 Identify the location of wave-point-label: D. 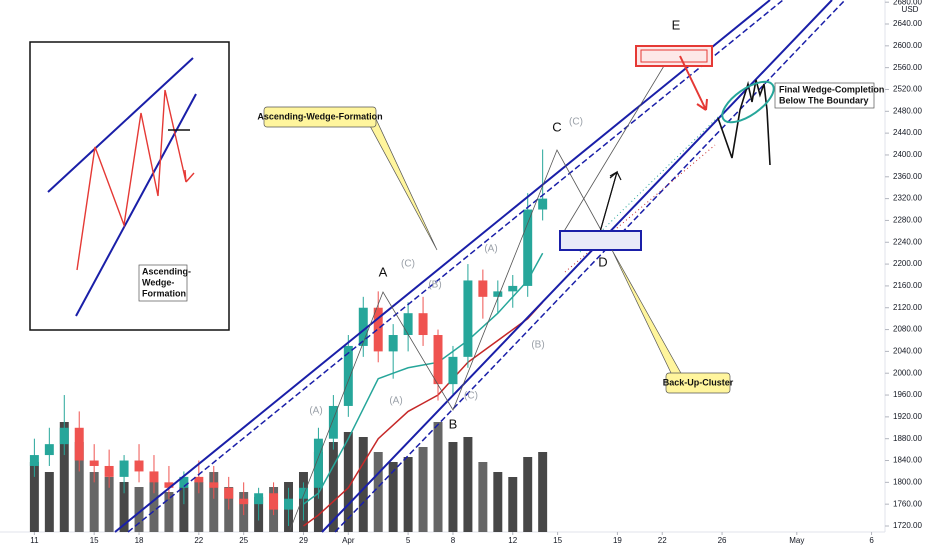
(602, 261).